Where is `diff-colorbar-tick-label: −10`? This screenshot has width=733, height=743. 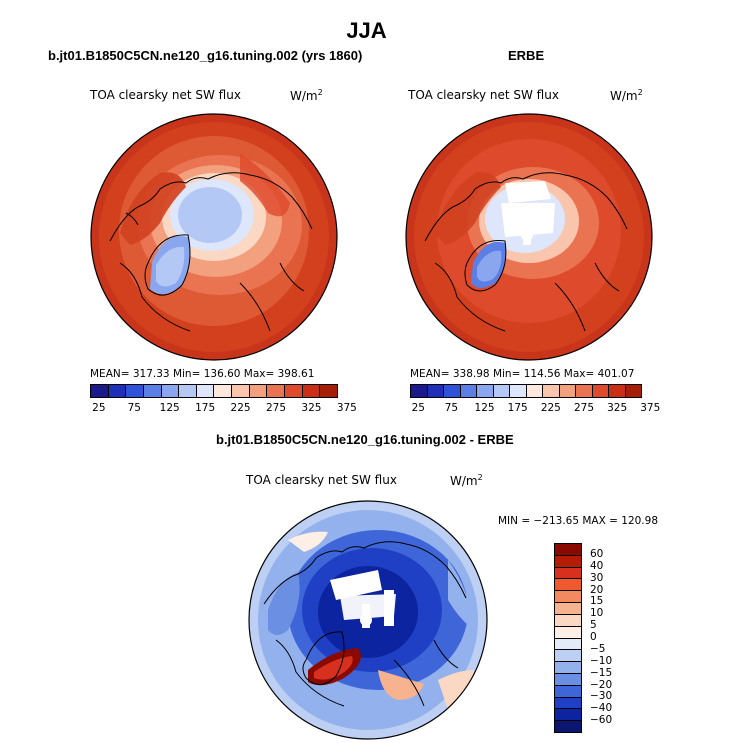 diff-colorbar-tick-label: −10 is located at coordinates (601, 660).